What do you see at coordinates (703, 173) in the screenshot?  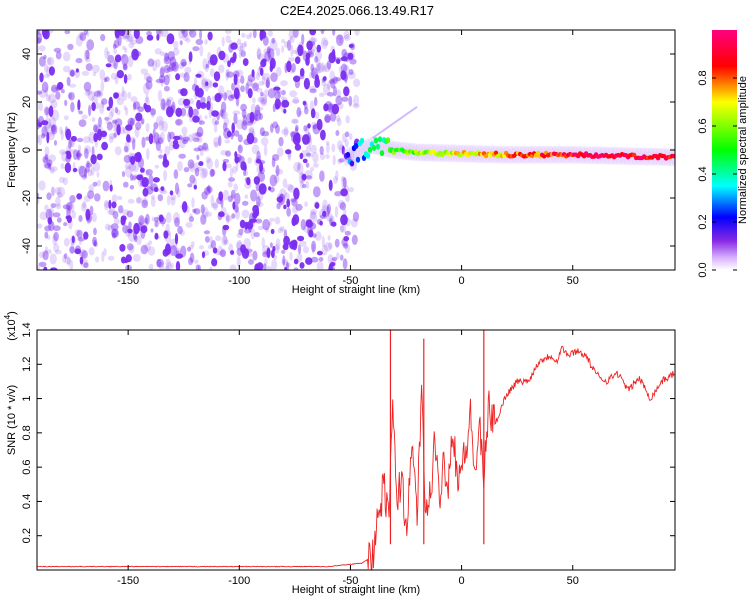 I see `colorbar-tick-label: 0.4` at bounding box center [703, 173].